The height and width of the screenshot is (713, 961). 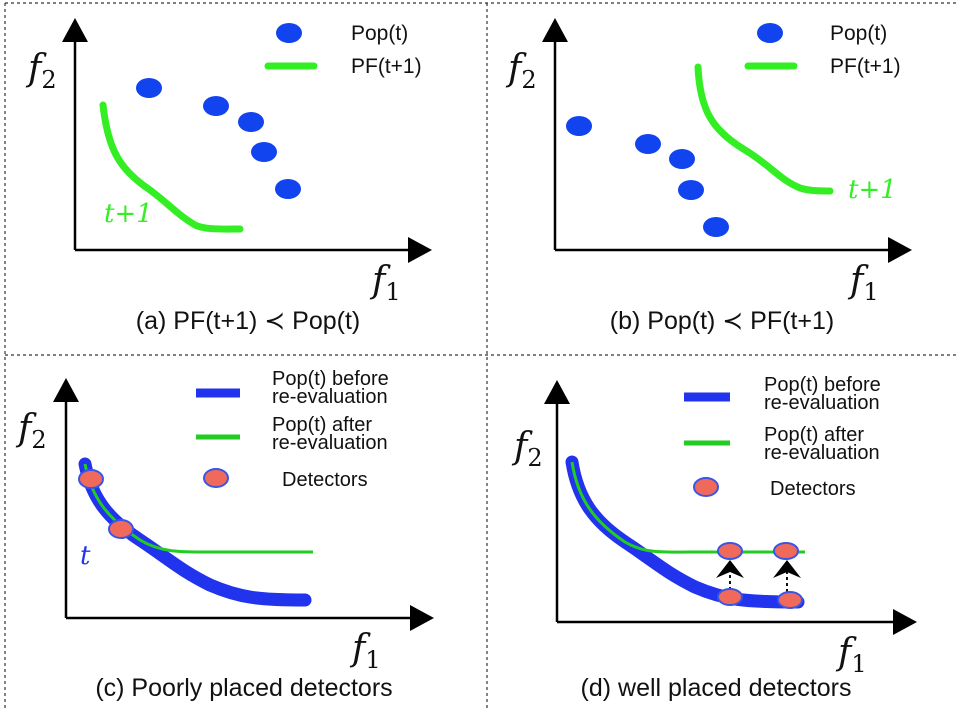 What do you see at coordinates (722, 321) in the screenshot?
I see `panel-caption: (b) Pop(t) ≺ PF(t+1)` at bounding box center [722, 321].